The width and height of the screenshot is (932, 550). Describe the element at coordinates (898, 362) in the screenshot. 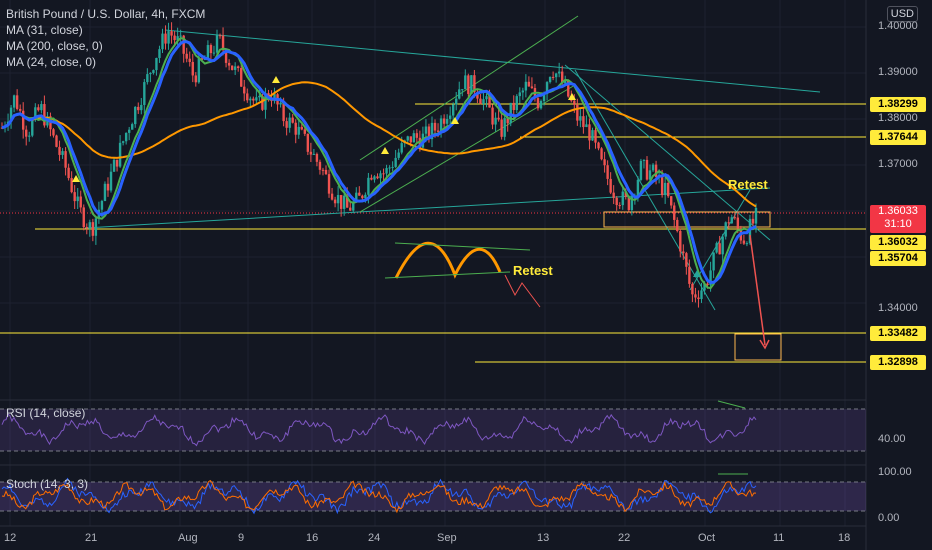

I see `level-tag: 1.32898` at that location.